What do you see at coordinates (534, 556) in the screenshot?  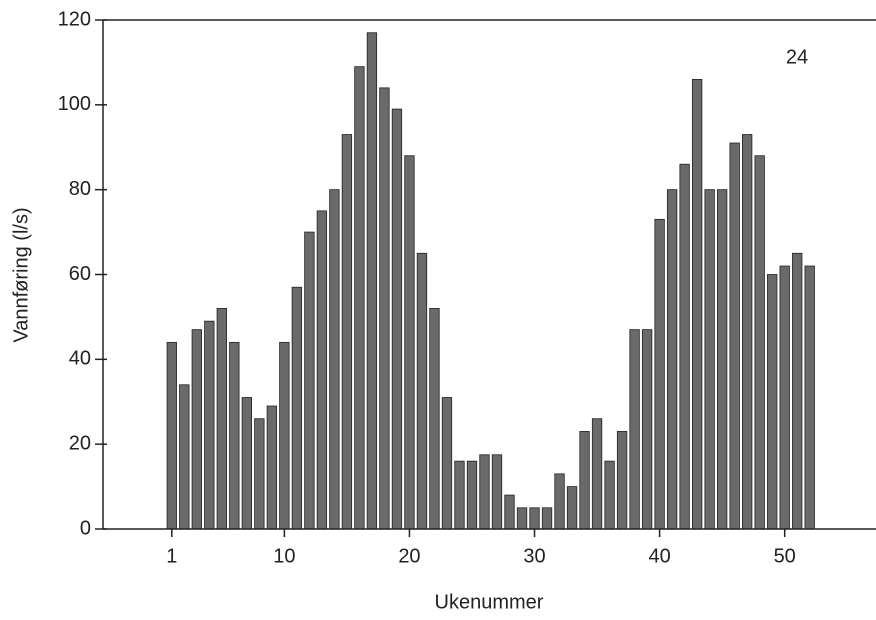 I see `x-tick-label: 30` at bounding box center [534, 556].